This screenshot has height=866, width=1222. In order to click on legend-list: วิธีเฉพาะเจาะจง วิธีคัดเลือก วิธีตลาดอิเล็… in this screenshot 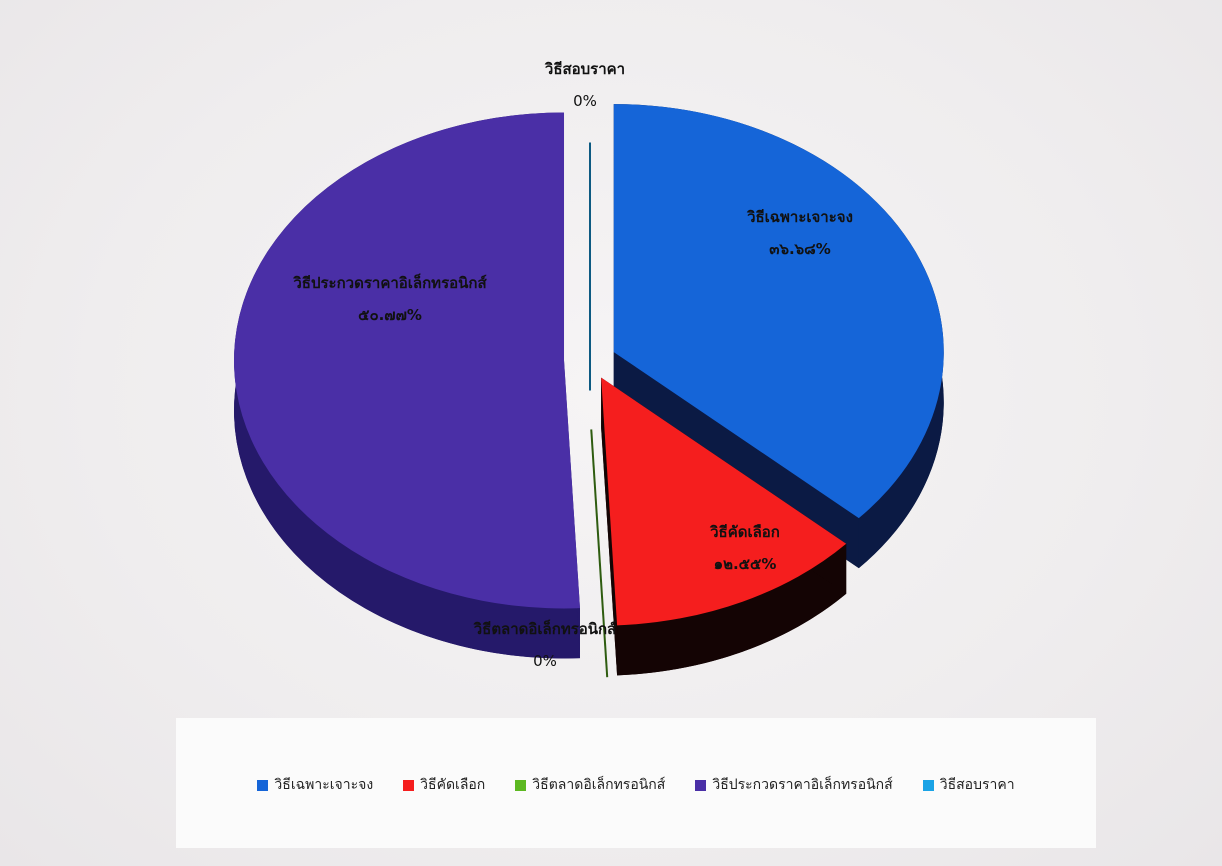, I will do `click(636, 785)`.